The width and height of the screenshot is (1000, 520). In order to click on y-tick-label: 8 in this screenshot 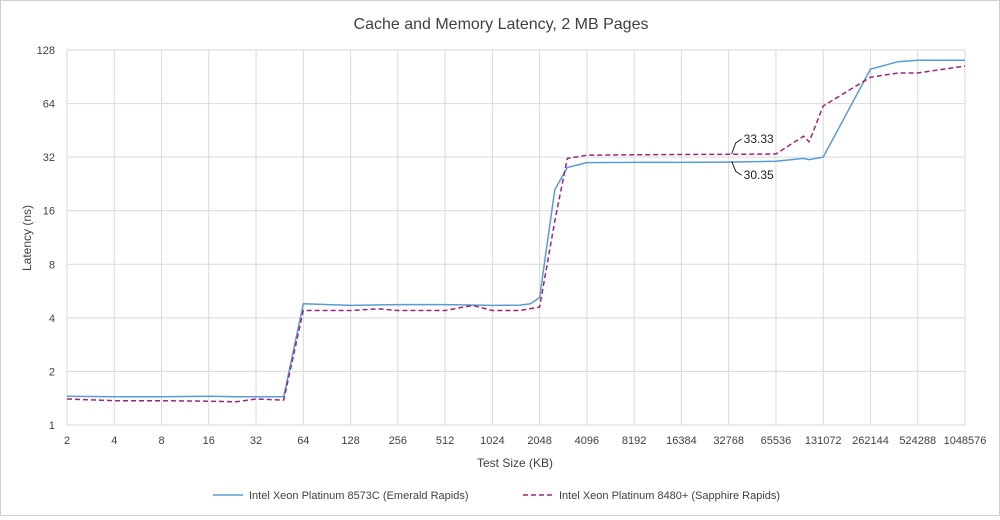, I will do `click(52, 265)`.